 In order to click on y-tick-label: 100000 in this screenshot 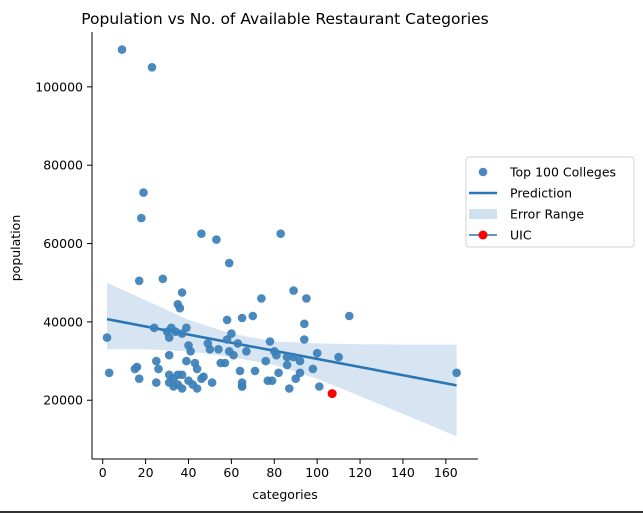, I will do `click(59, 86)`.